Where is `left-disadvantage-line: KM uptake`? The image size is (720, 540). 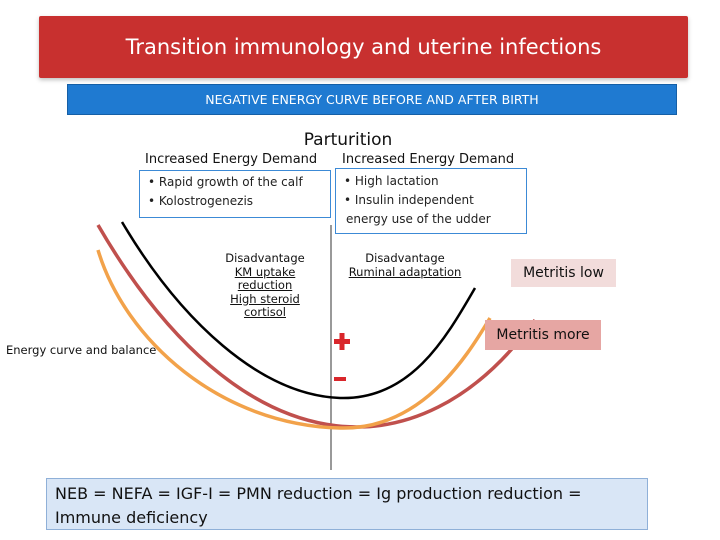 left-disadvantage-line: KM uptake is located at coordinates (265, 271).